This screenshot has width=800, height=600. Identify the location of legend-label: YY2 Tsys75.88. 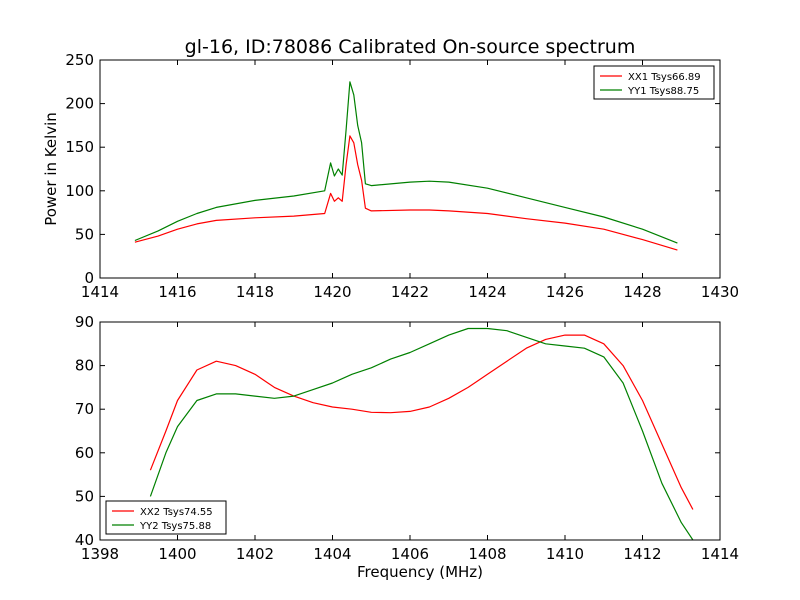
(175, 526).